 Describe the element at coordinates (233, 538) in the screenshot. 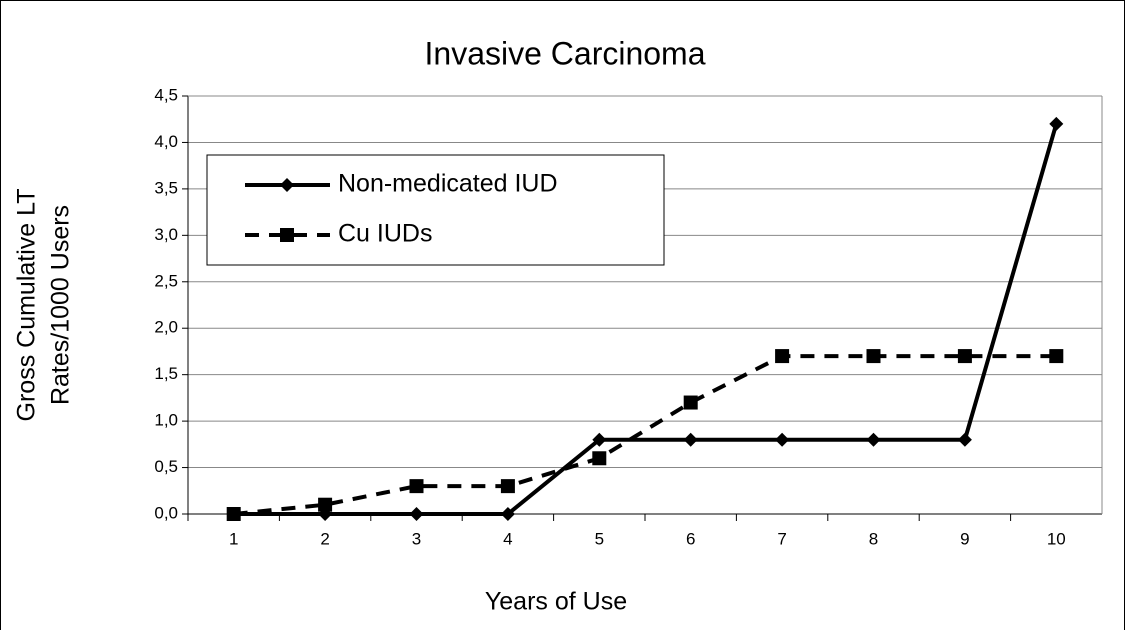

I see `x-tick-label: 1` at that location.